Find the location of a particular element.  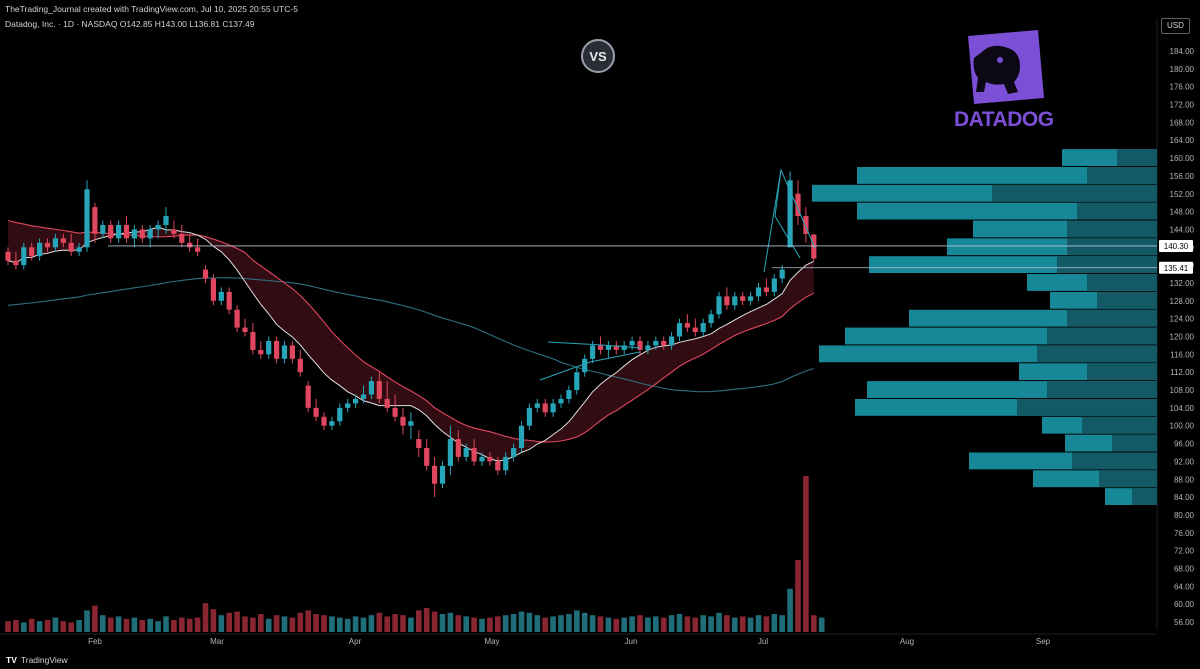

datadog-logo is located at coordinates (1006, 67).